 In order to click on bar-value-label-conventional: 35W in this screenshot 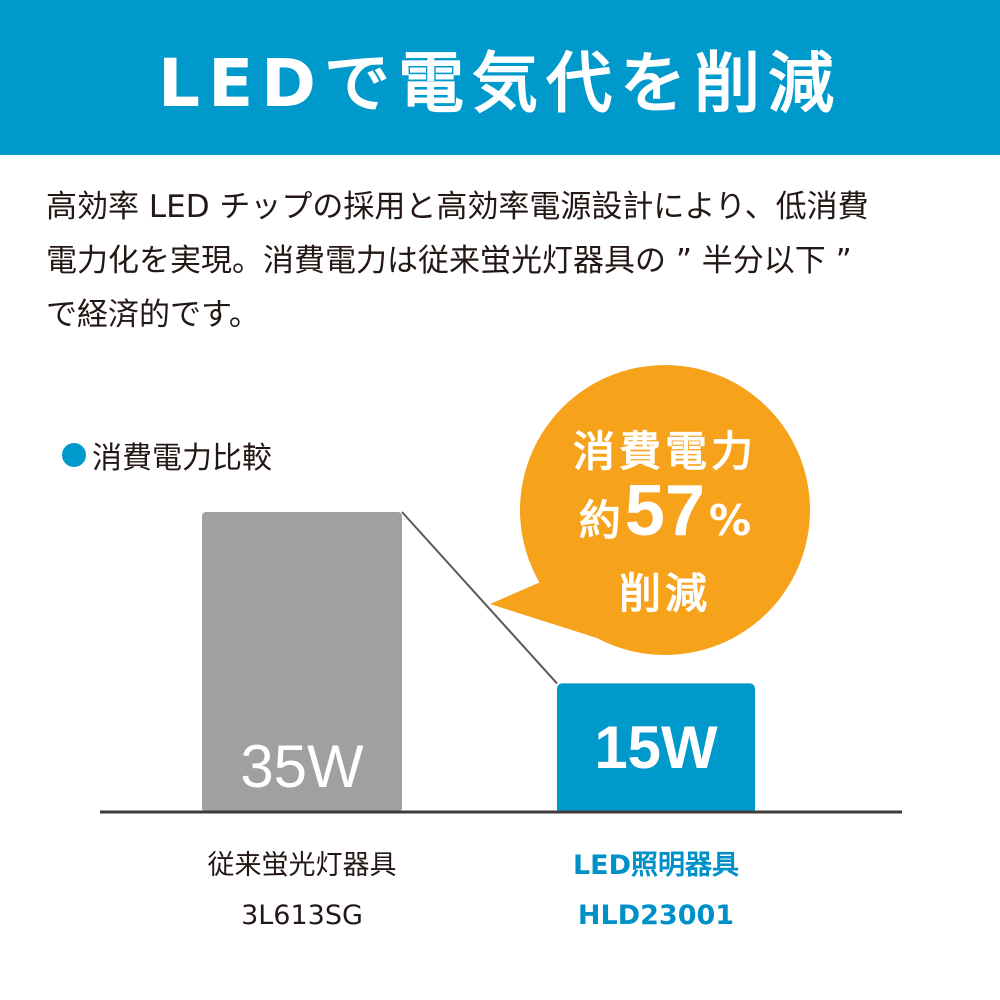, I will do `click(302, 766)`.